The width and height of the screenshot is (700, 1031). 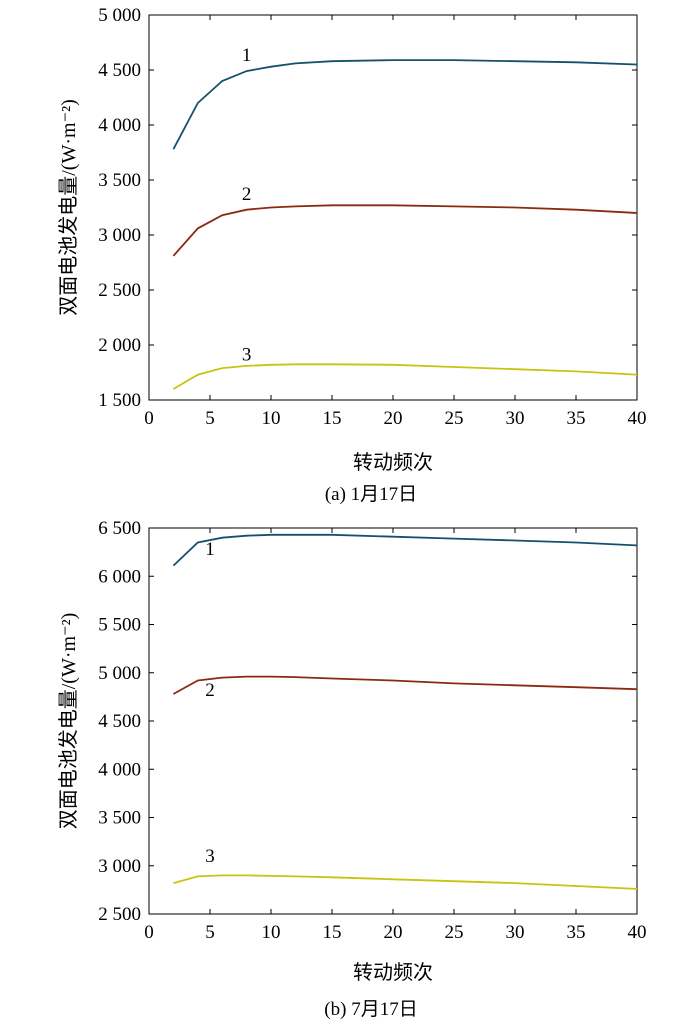 What do you see at coordinates (119, 625) in the screenshot?
I see `y-tick-label: 5 500` at bounding box center [119, 625].